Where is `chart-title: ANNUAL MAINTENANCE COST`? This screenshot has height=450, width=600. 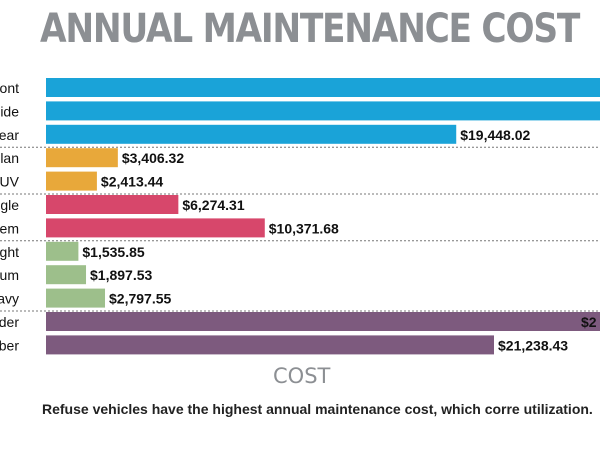
chart-title: ANNUAL MAINTENANCE COST is located at coordinates (310, 29).